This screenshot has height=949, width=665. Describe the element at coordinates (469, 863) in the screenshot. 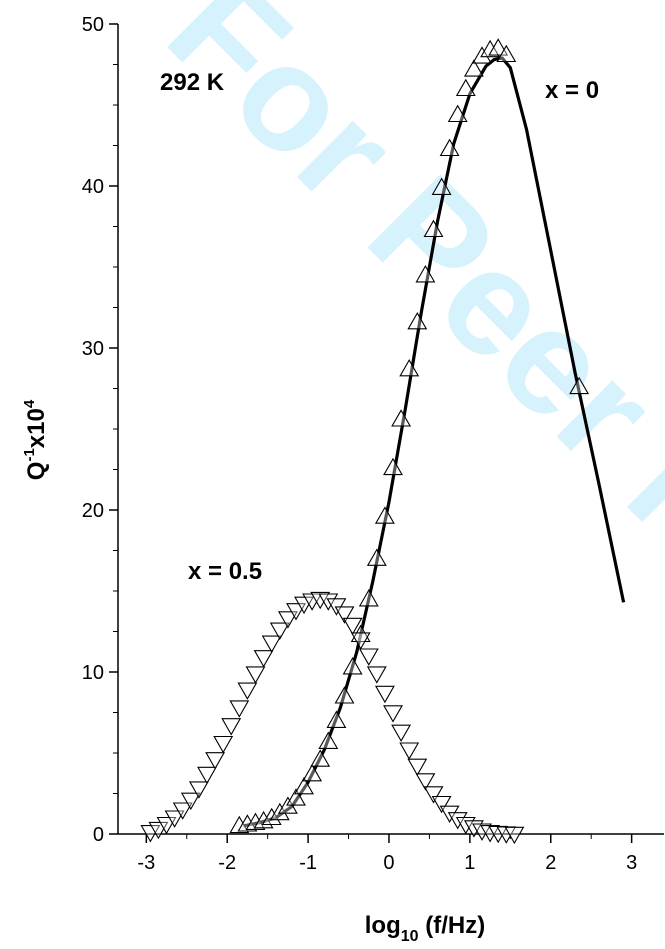

I see `x-tick-label-1: 1` at that location.